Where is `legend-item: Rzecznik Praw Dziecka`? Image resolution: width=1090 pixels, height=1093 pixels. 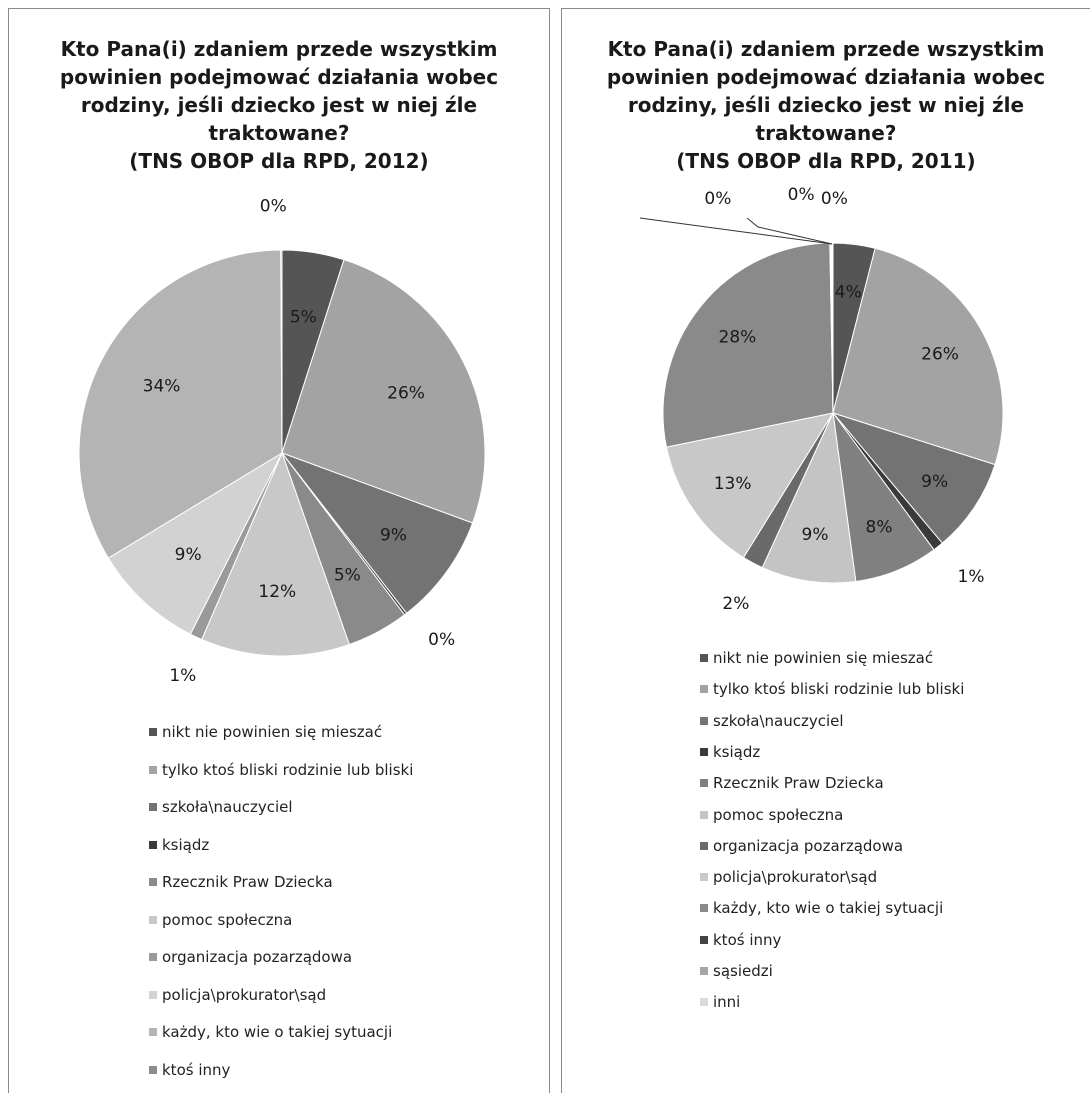
legend-item: Rzecznik Praw Dziecka is located at coordinates (792, 783).